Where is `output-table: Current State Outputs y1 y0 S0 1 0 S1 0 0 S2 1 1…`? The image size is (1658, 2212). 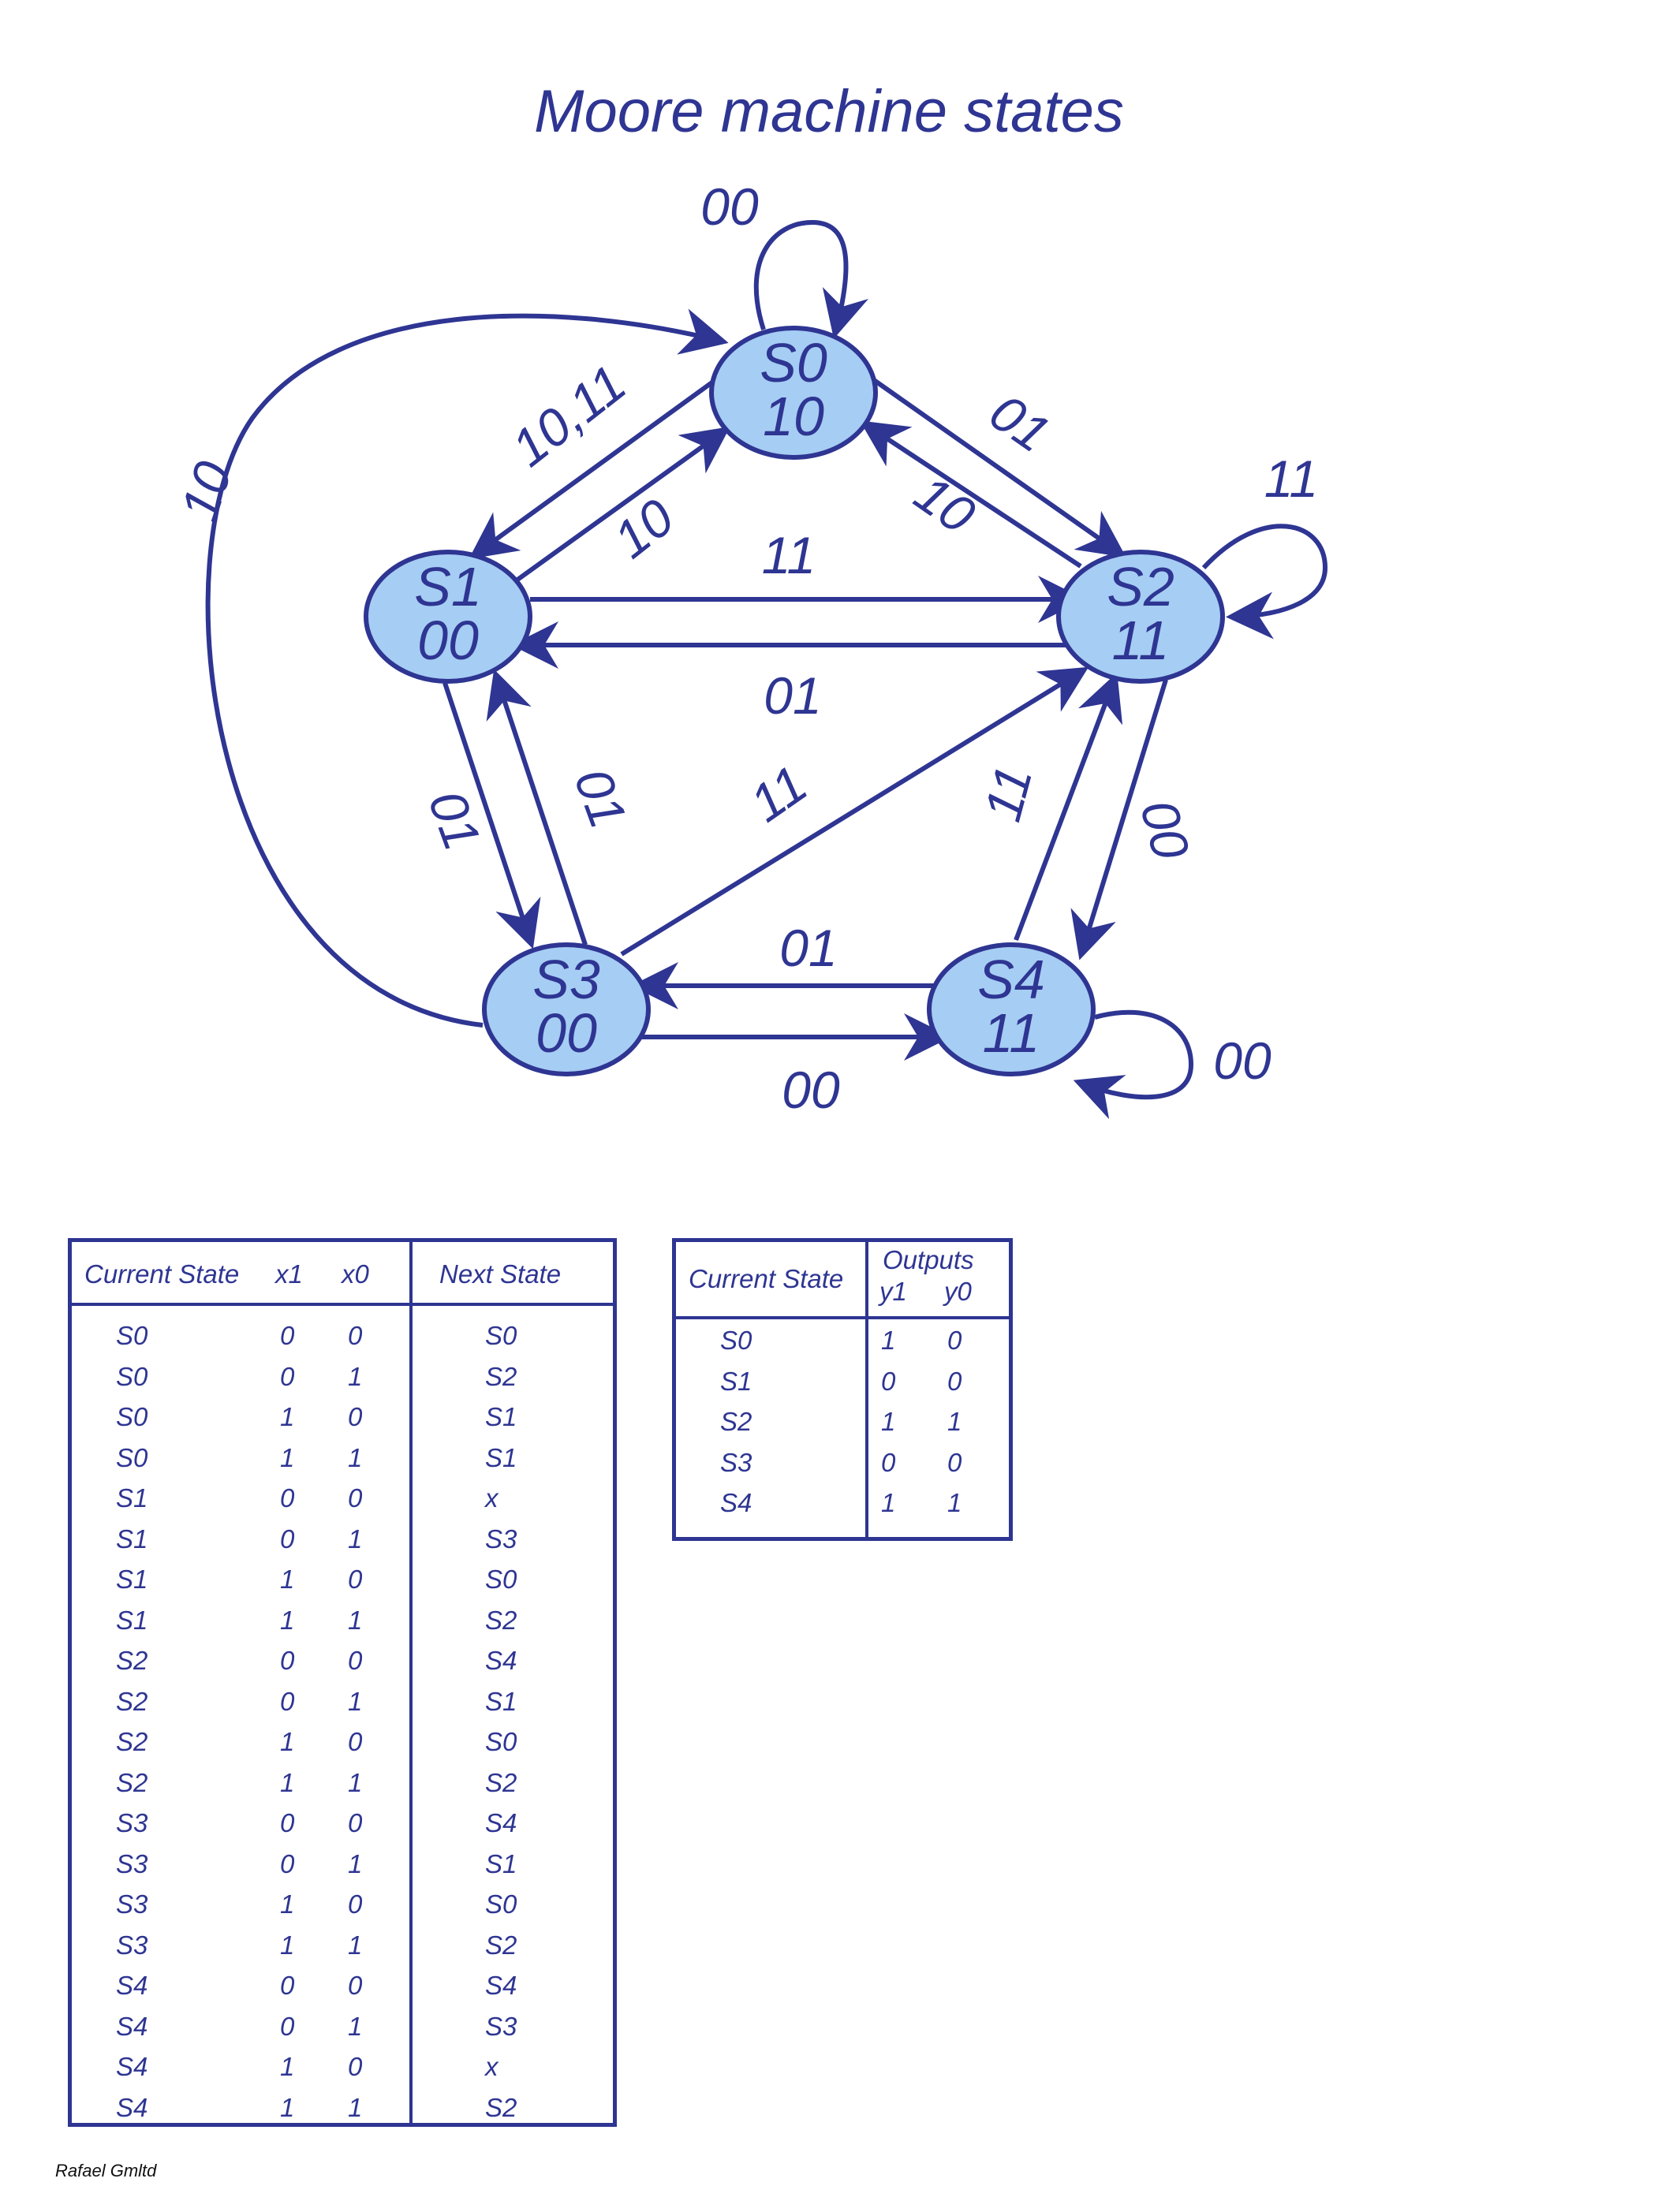 output-table: Current State Outputs y1 y0 S0 1 0 S1 0 0 S2 1 1… is located at coordinates (842, 1389).